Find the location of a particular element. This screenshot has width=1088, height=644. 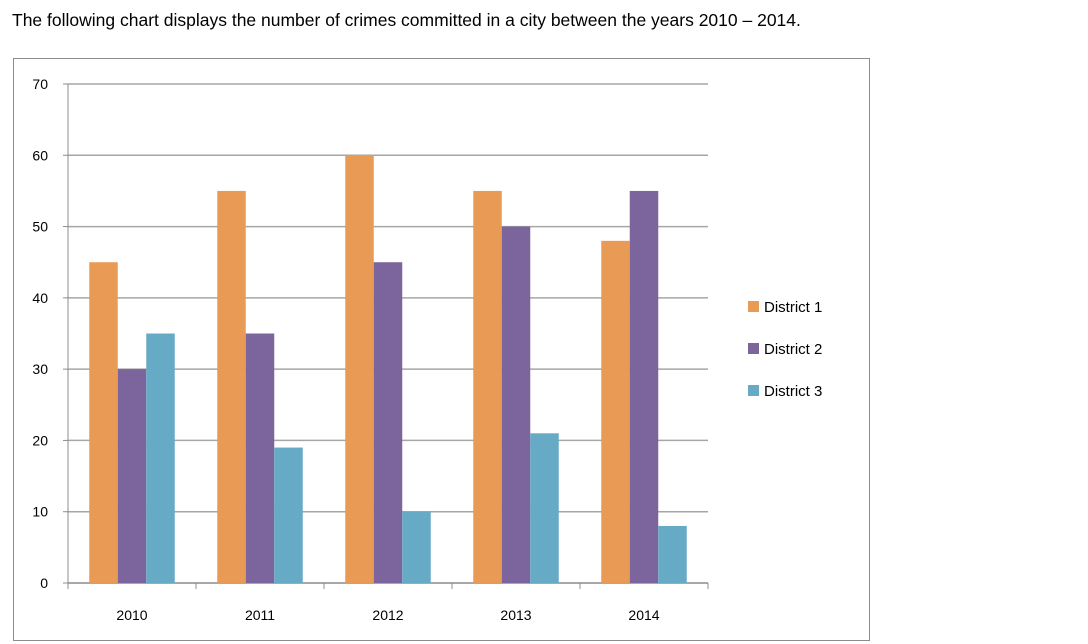

bar-district-1-2012 is located at coordinates (359, 369).